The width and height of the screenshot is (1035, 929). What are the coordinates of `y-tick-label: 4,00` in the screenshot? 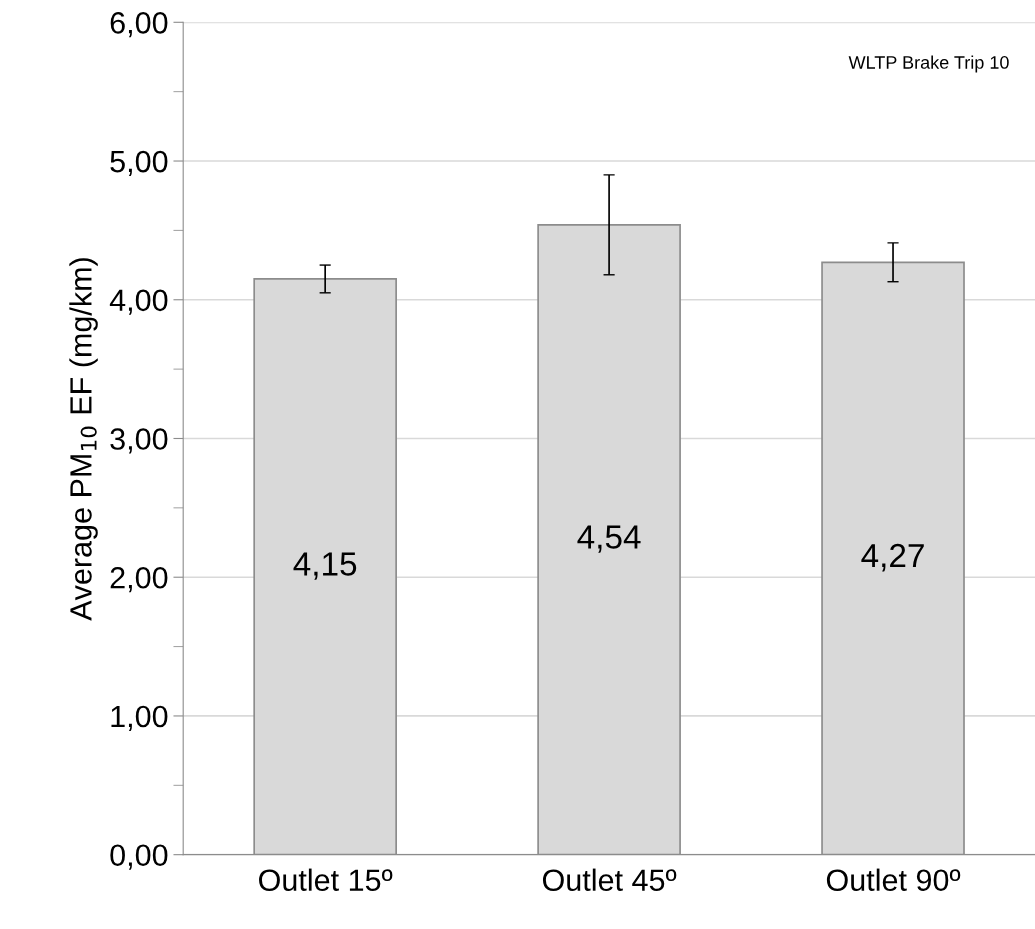 It's located at (138, 302).